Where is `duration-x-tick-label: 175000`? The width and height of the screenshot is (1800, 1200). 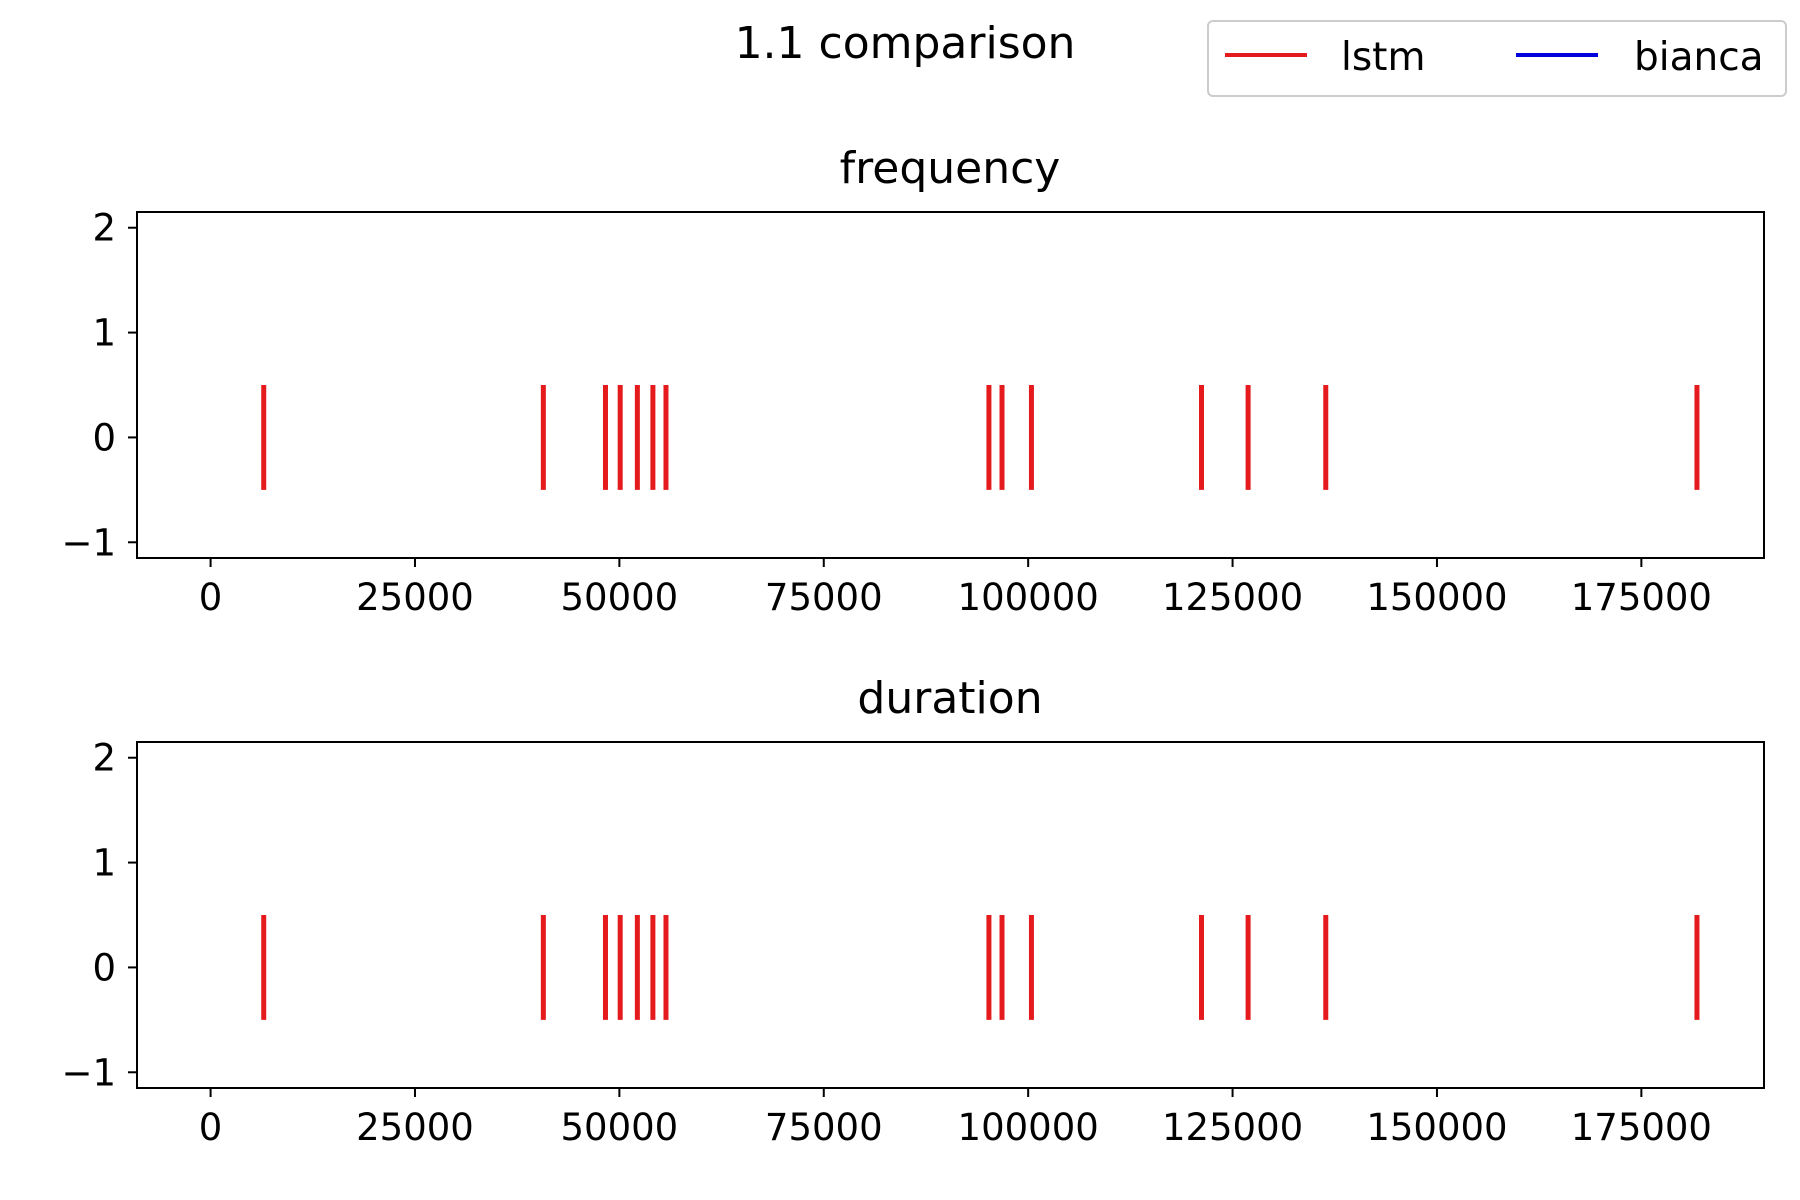
duration-x-tick-label: 175000 is located at coordinates (1641, 1127).